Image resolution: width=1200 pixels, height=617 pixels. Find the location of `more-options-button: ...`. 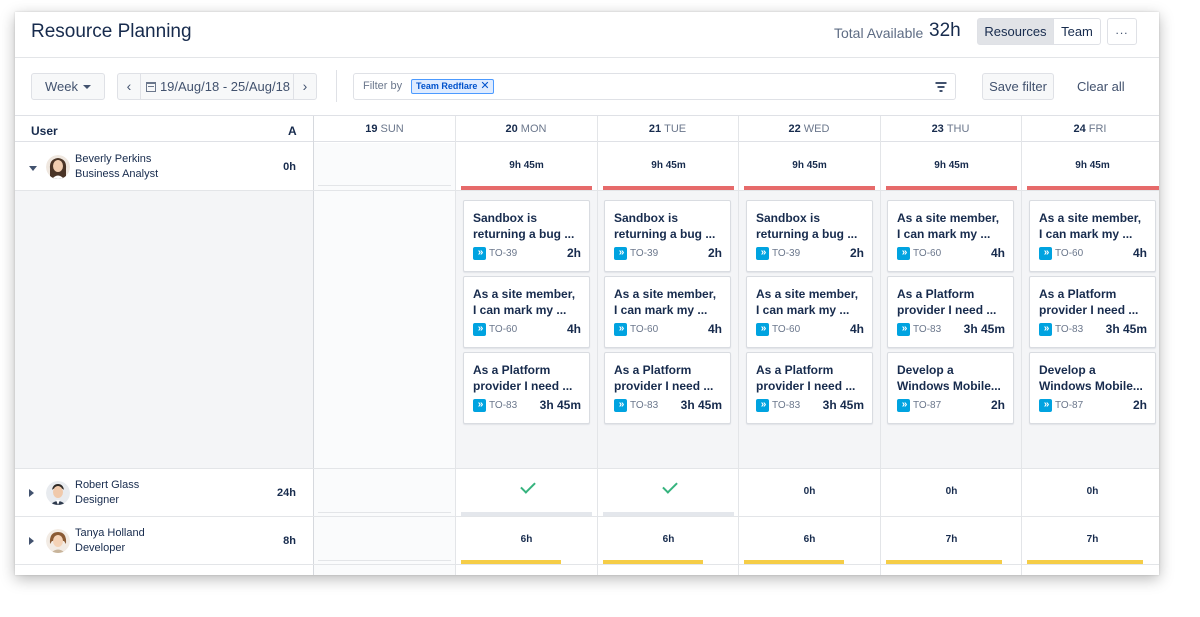

more-options-button: ... is located at coordinates (1122, 31).